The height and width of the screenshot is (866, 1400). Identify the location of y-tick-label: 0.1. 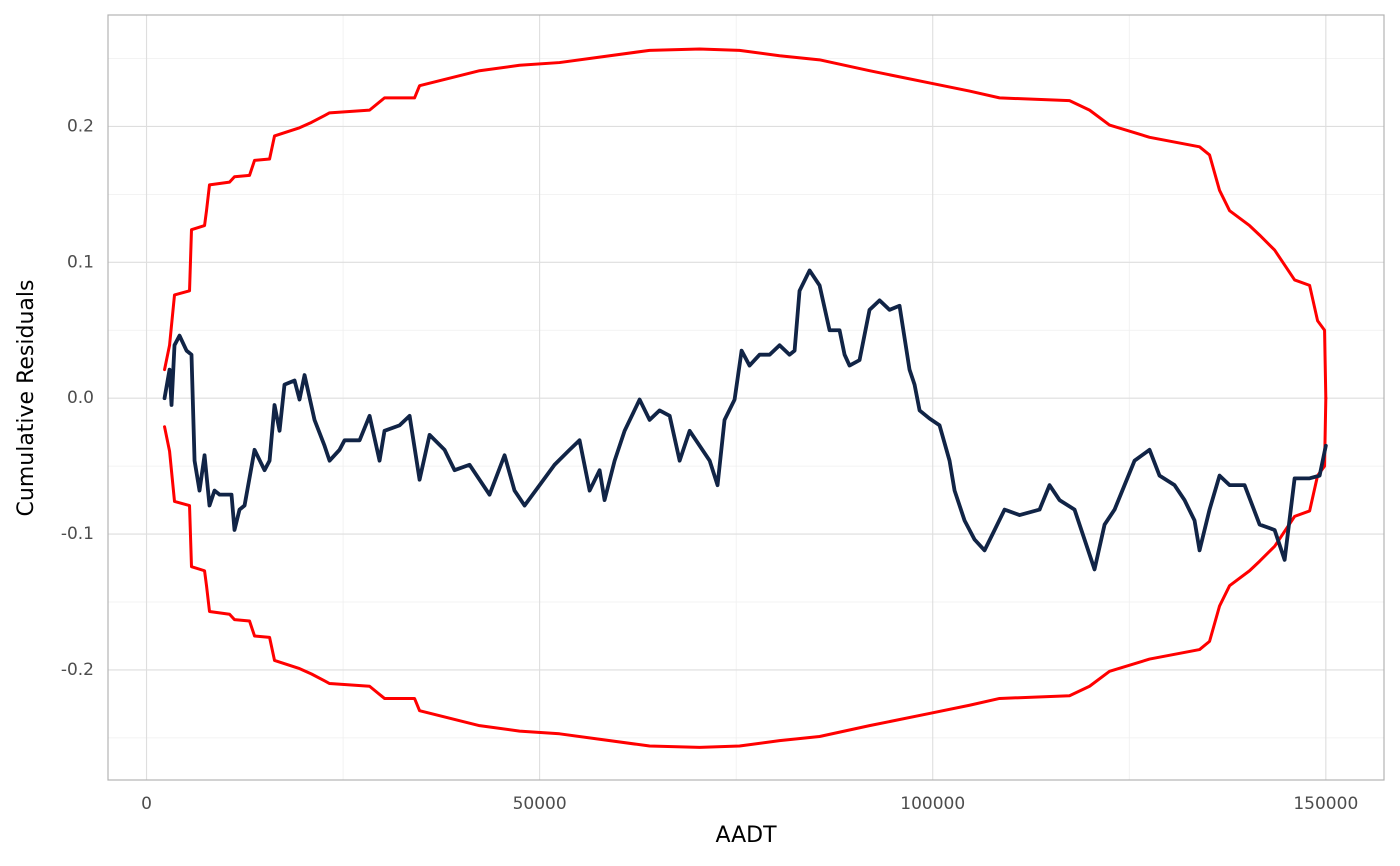
(80, 262).